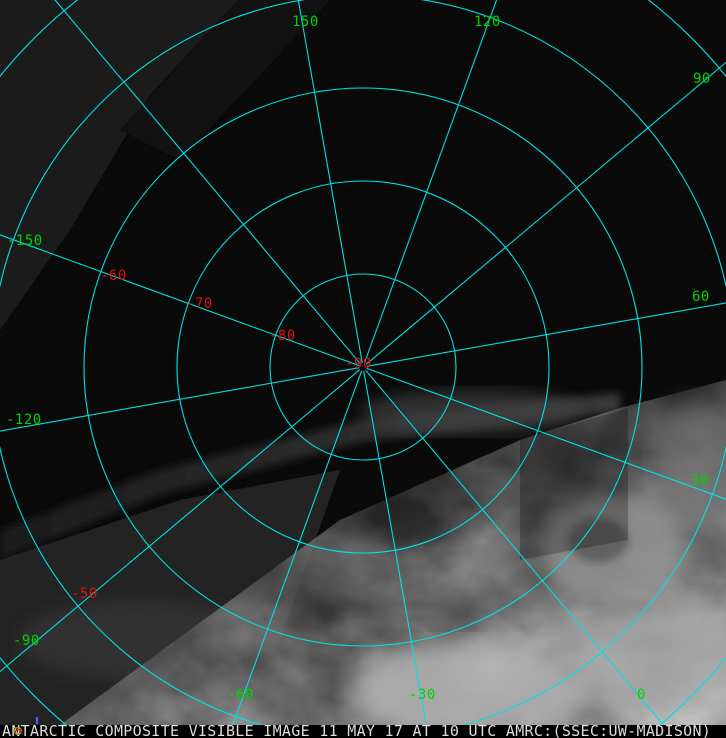 The height and width of the screenshot is (738, 726). Describe the element at coordinates (700, 481) in the screenshot. I see `longitude-label: 30` at that location.